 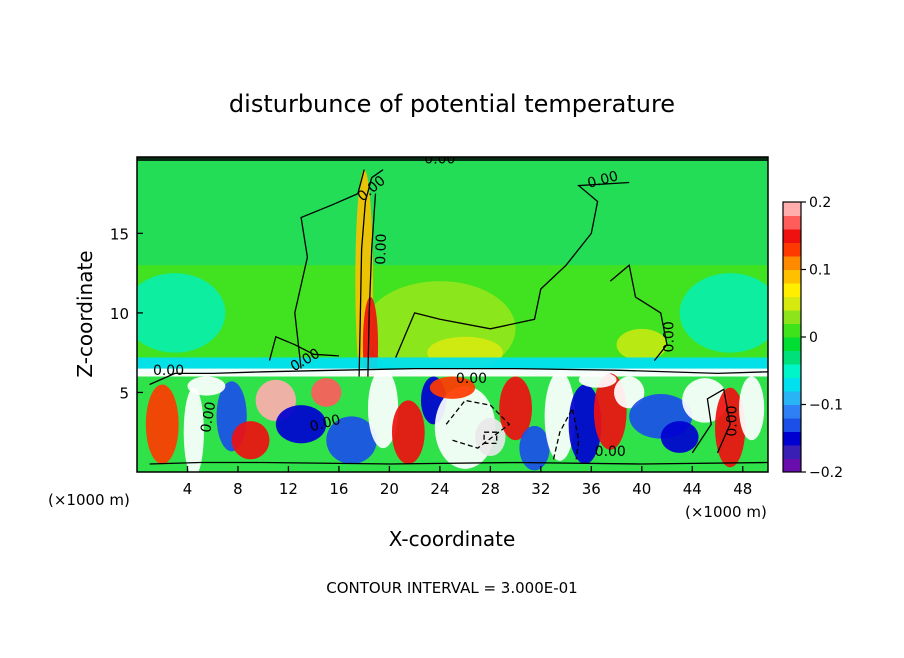 What do you see at coordinates (389, 489) in the screenshot?
I see `x-tick-label: 20` at bounding box center [389, 489].